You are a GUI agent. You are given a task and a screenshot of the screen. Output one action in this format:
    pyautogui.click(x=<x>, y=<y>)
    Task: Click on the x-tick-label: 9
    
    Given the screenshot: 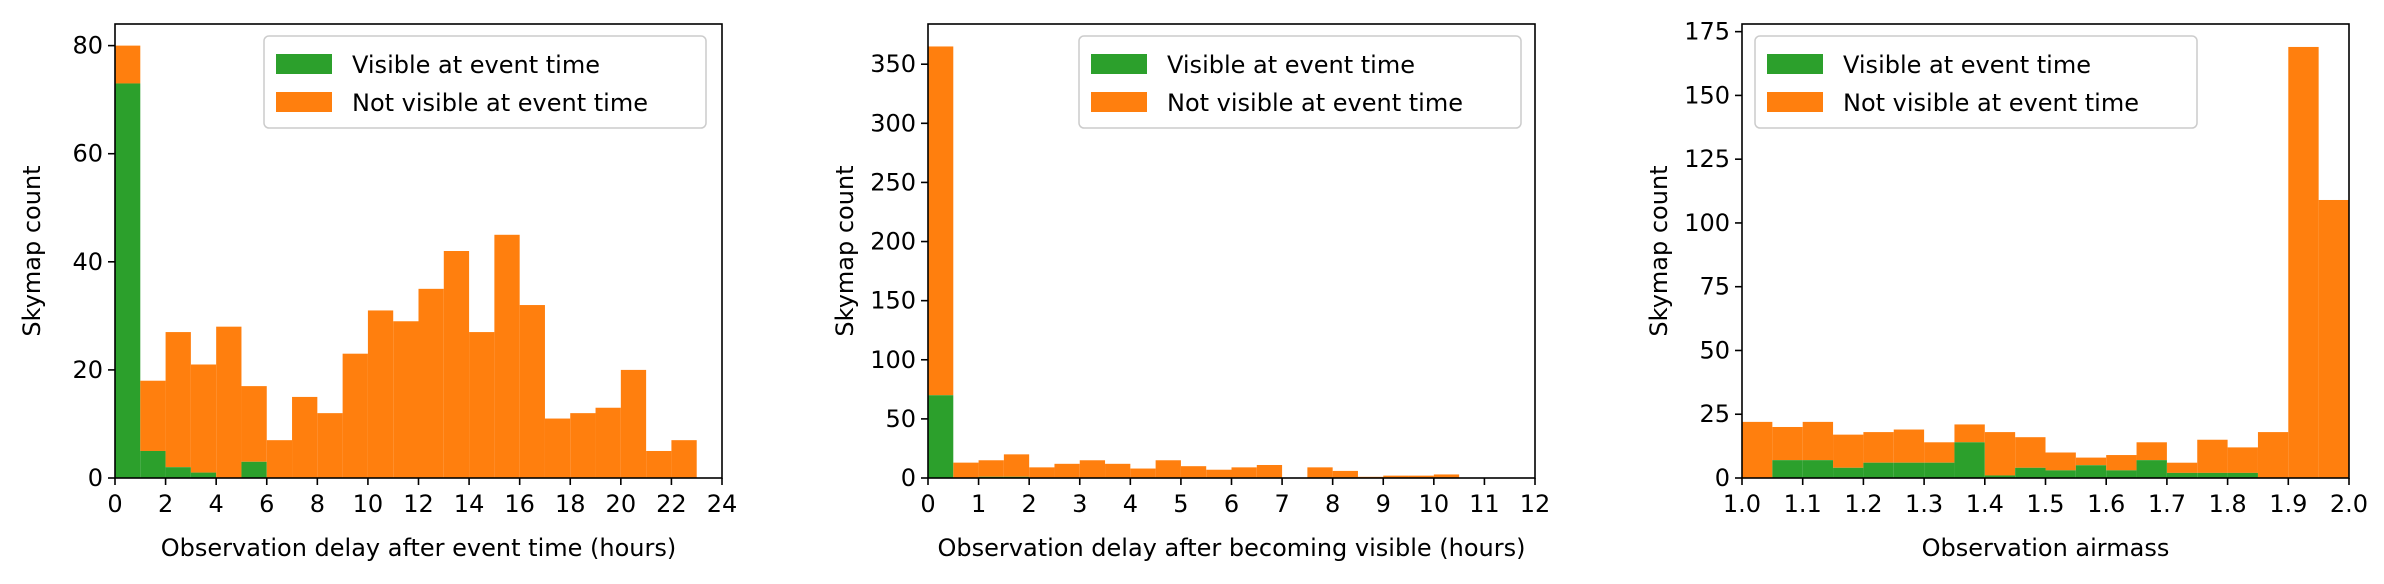 What is the action you would take?
    pyautogui.click(x=1383, y=504)
    